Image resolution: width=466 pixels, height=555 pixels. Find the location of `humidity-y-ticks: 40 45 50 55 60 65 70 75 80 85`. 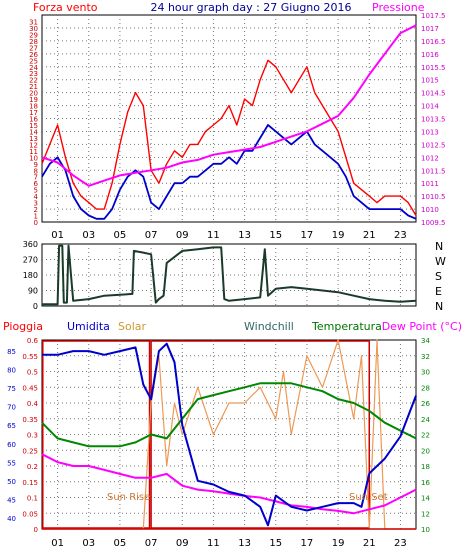

humidity-y-ticks: 40 45 50 55 60 65 70 75 80 85 is located at coordinates (11, 435).